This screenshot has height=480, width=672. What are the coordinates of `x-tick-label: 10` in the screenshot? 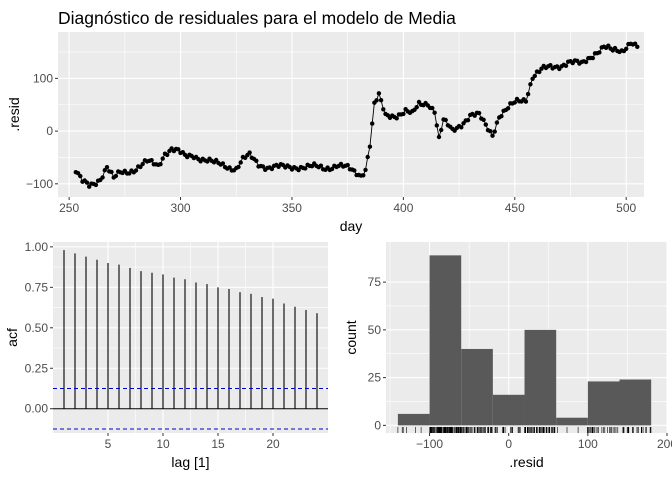 It's located at (163, 444).